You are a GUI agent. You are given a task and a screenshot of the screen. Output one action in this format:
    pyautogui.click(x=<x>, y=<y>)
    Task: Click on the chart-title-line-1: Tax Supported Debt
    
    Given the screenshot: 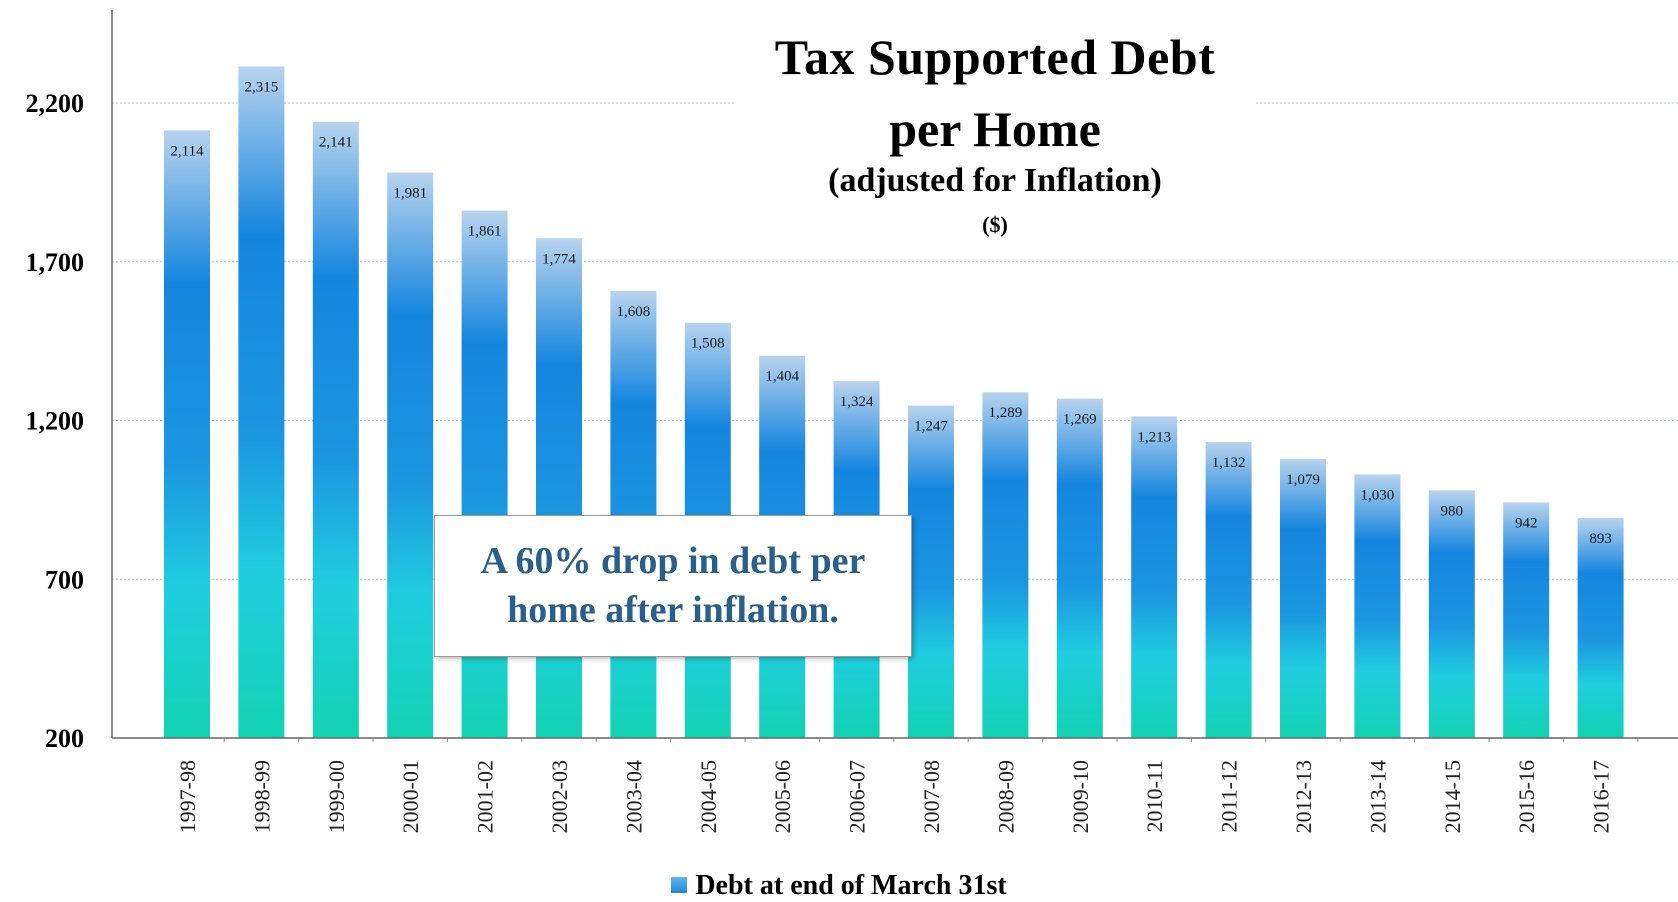 What is the action you would take?
    pyautogui.click(x=995, y=57)
    